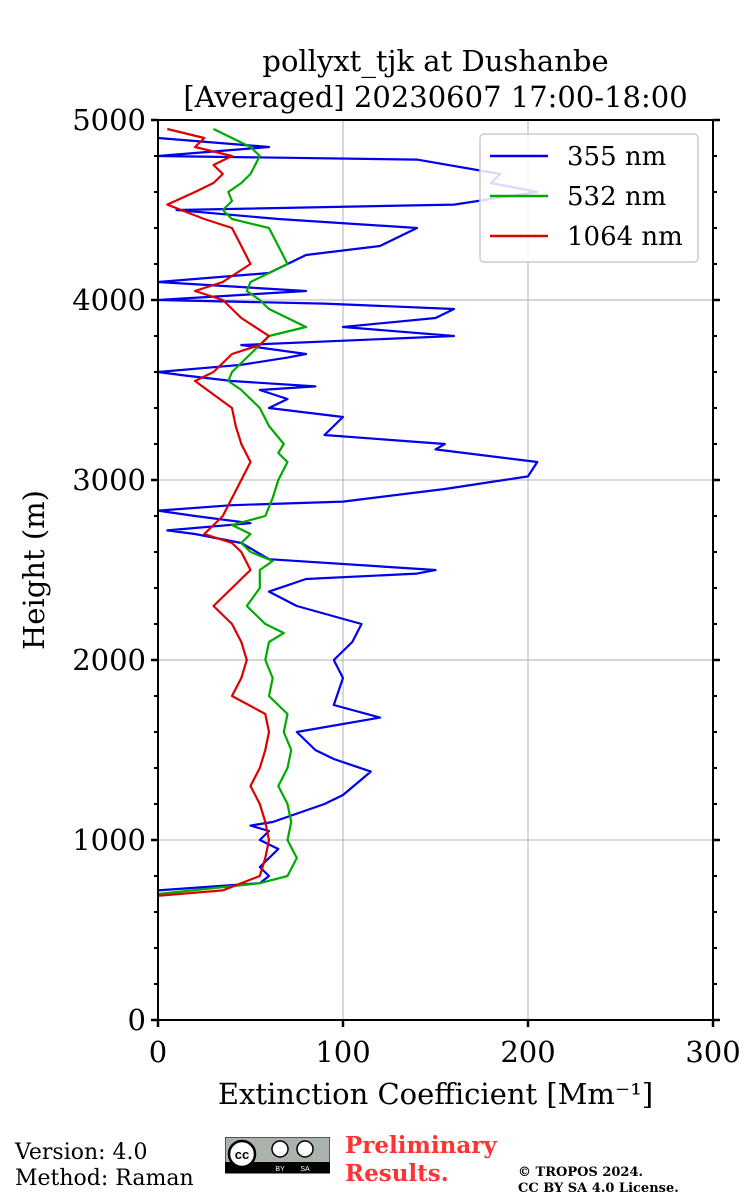  I want to click on legend-label: 532 nm, so click(616, 197).